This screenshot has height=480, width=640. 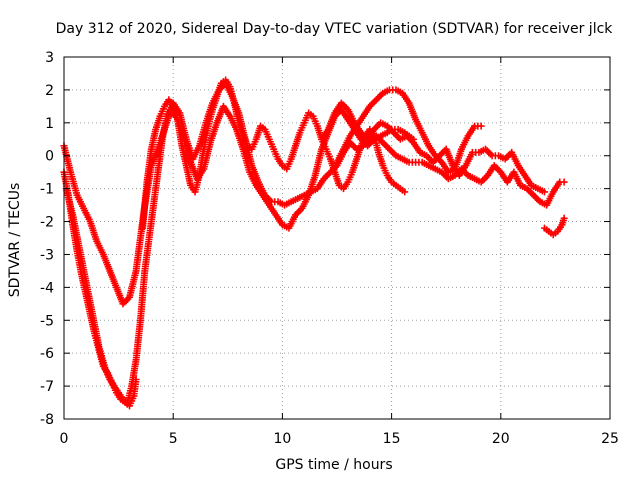 What do you see at coordinates (47, 354) in the screenshot?
I see `y-tick-label: -6` at bounding box center [47, 354].